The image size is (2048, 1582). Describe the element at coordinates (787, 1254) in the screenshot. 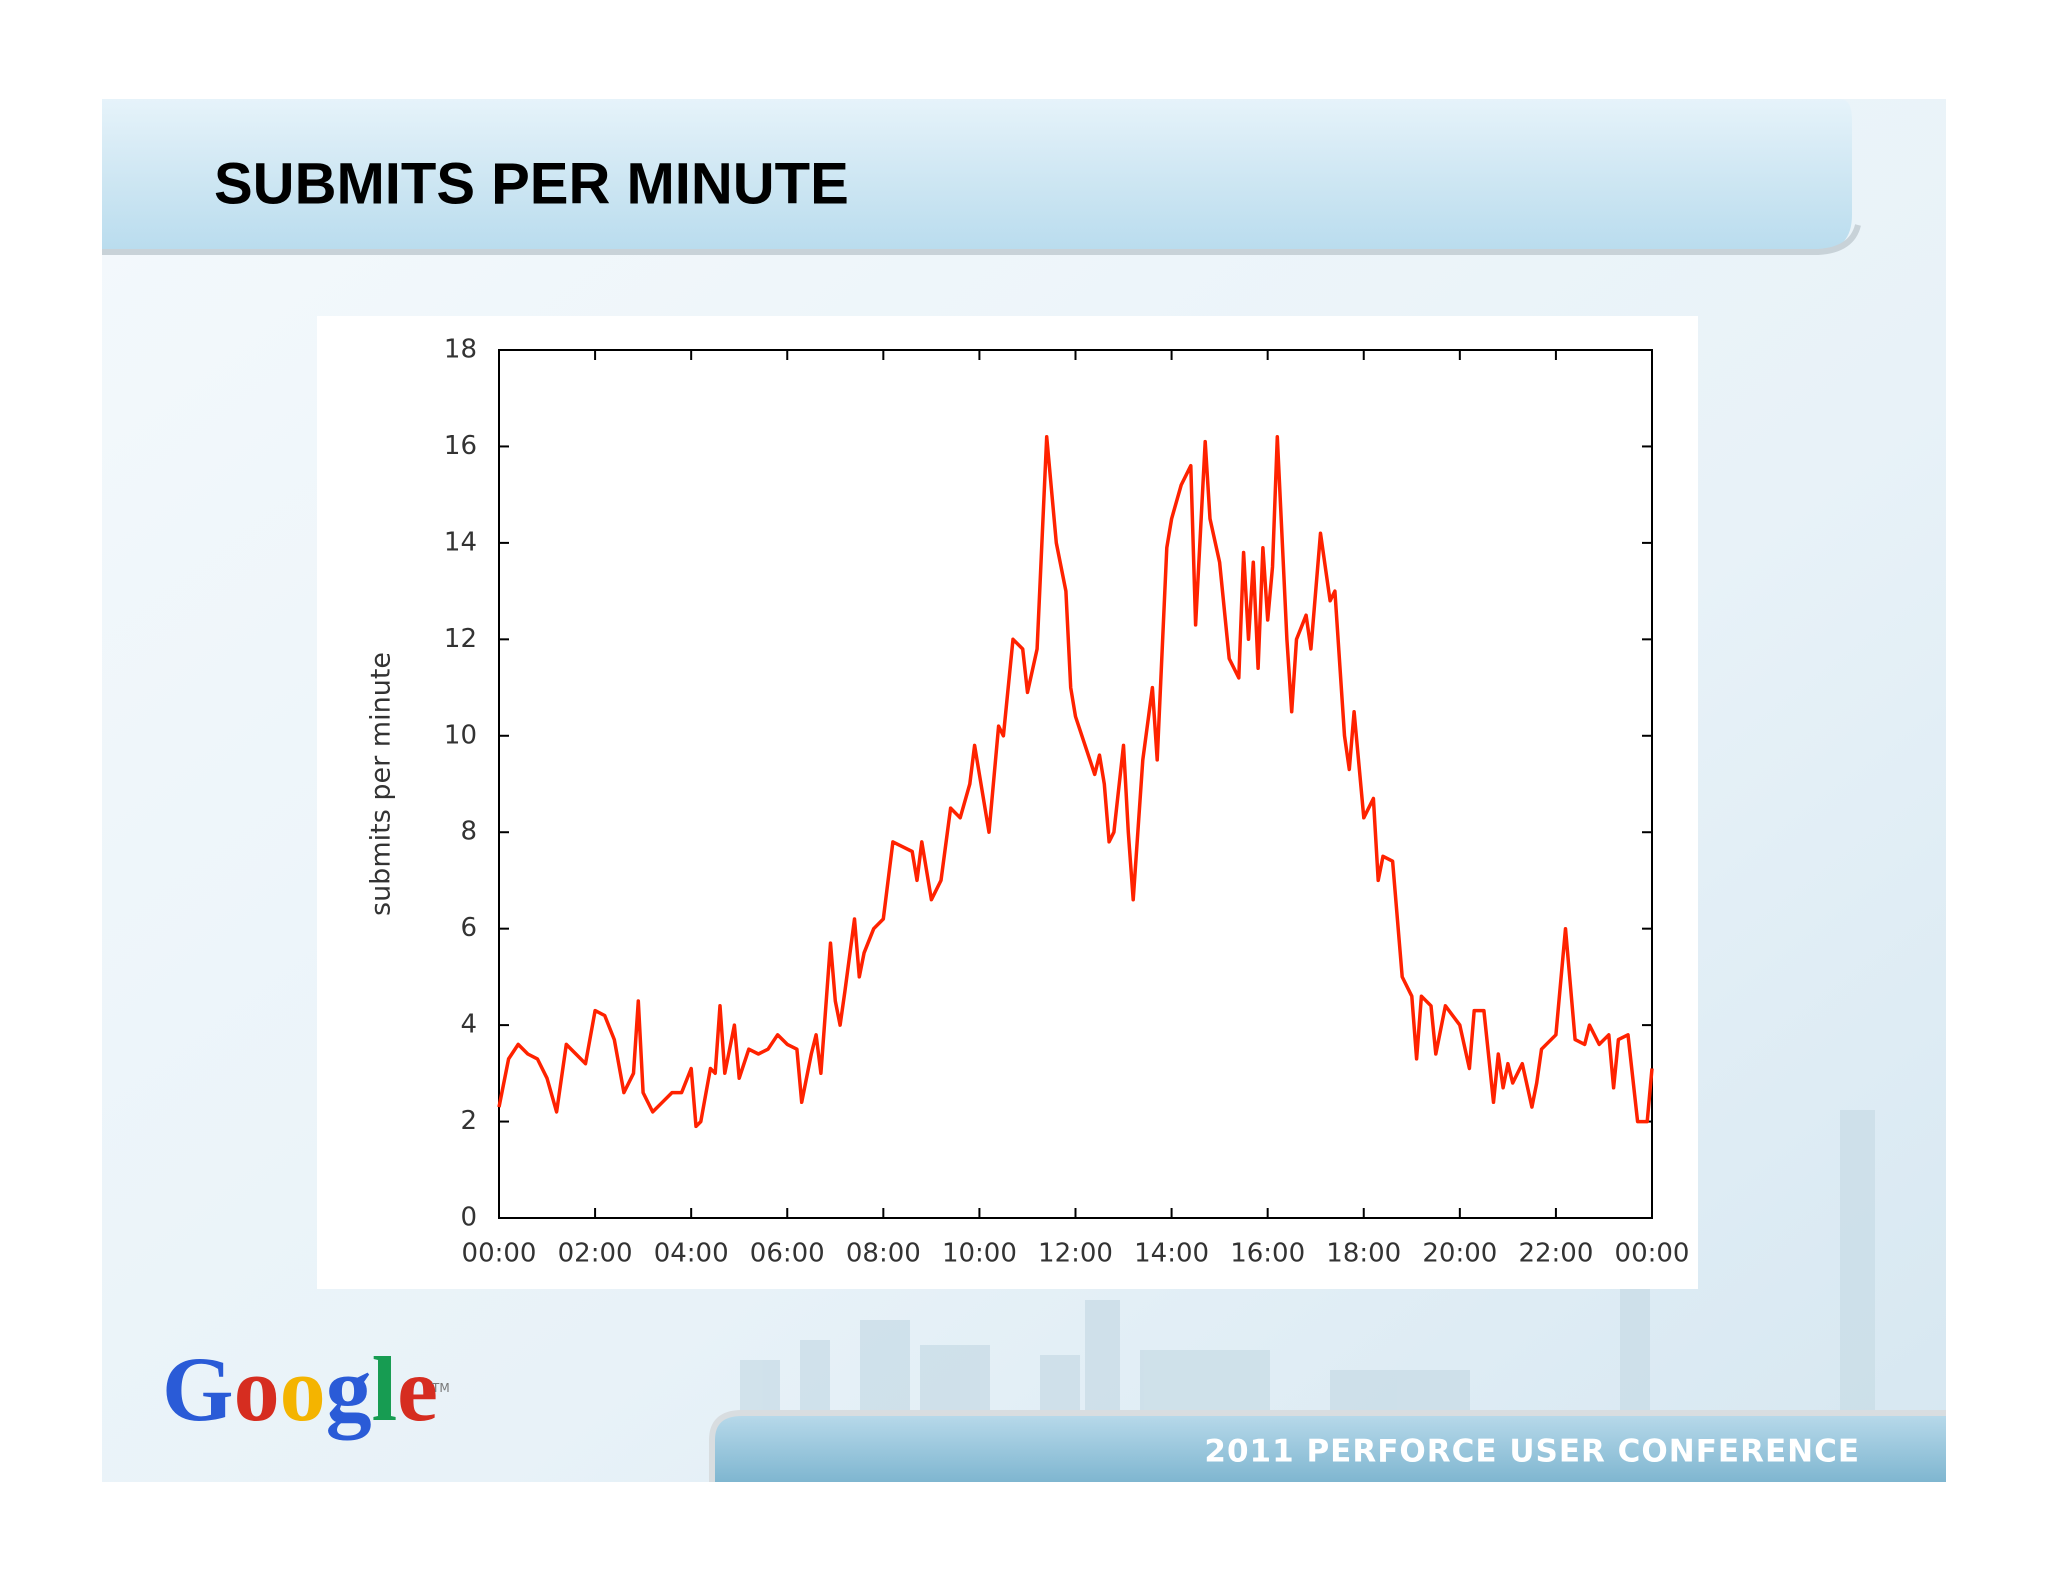

I see `x-tick-label: 06:00` at that location.